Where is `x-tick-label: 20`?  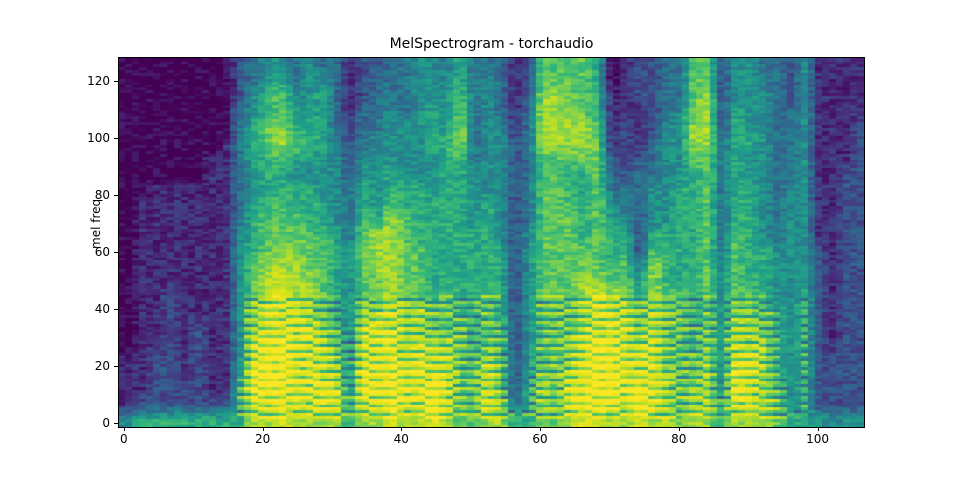 x-tick-label: 20 is located at coordinates (262, 439).